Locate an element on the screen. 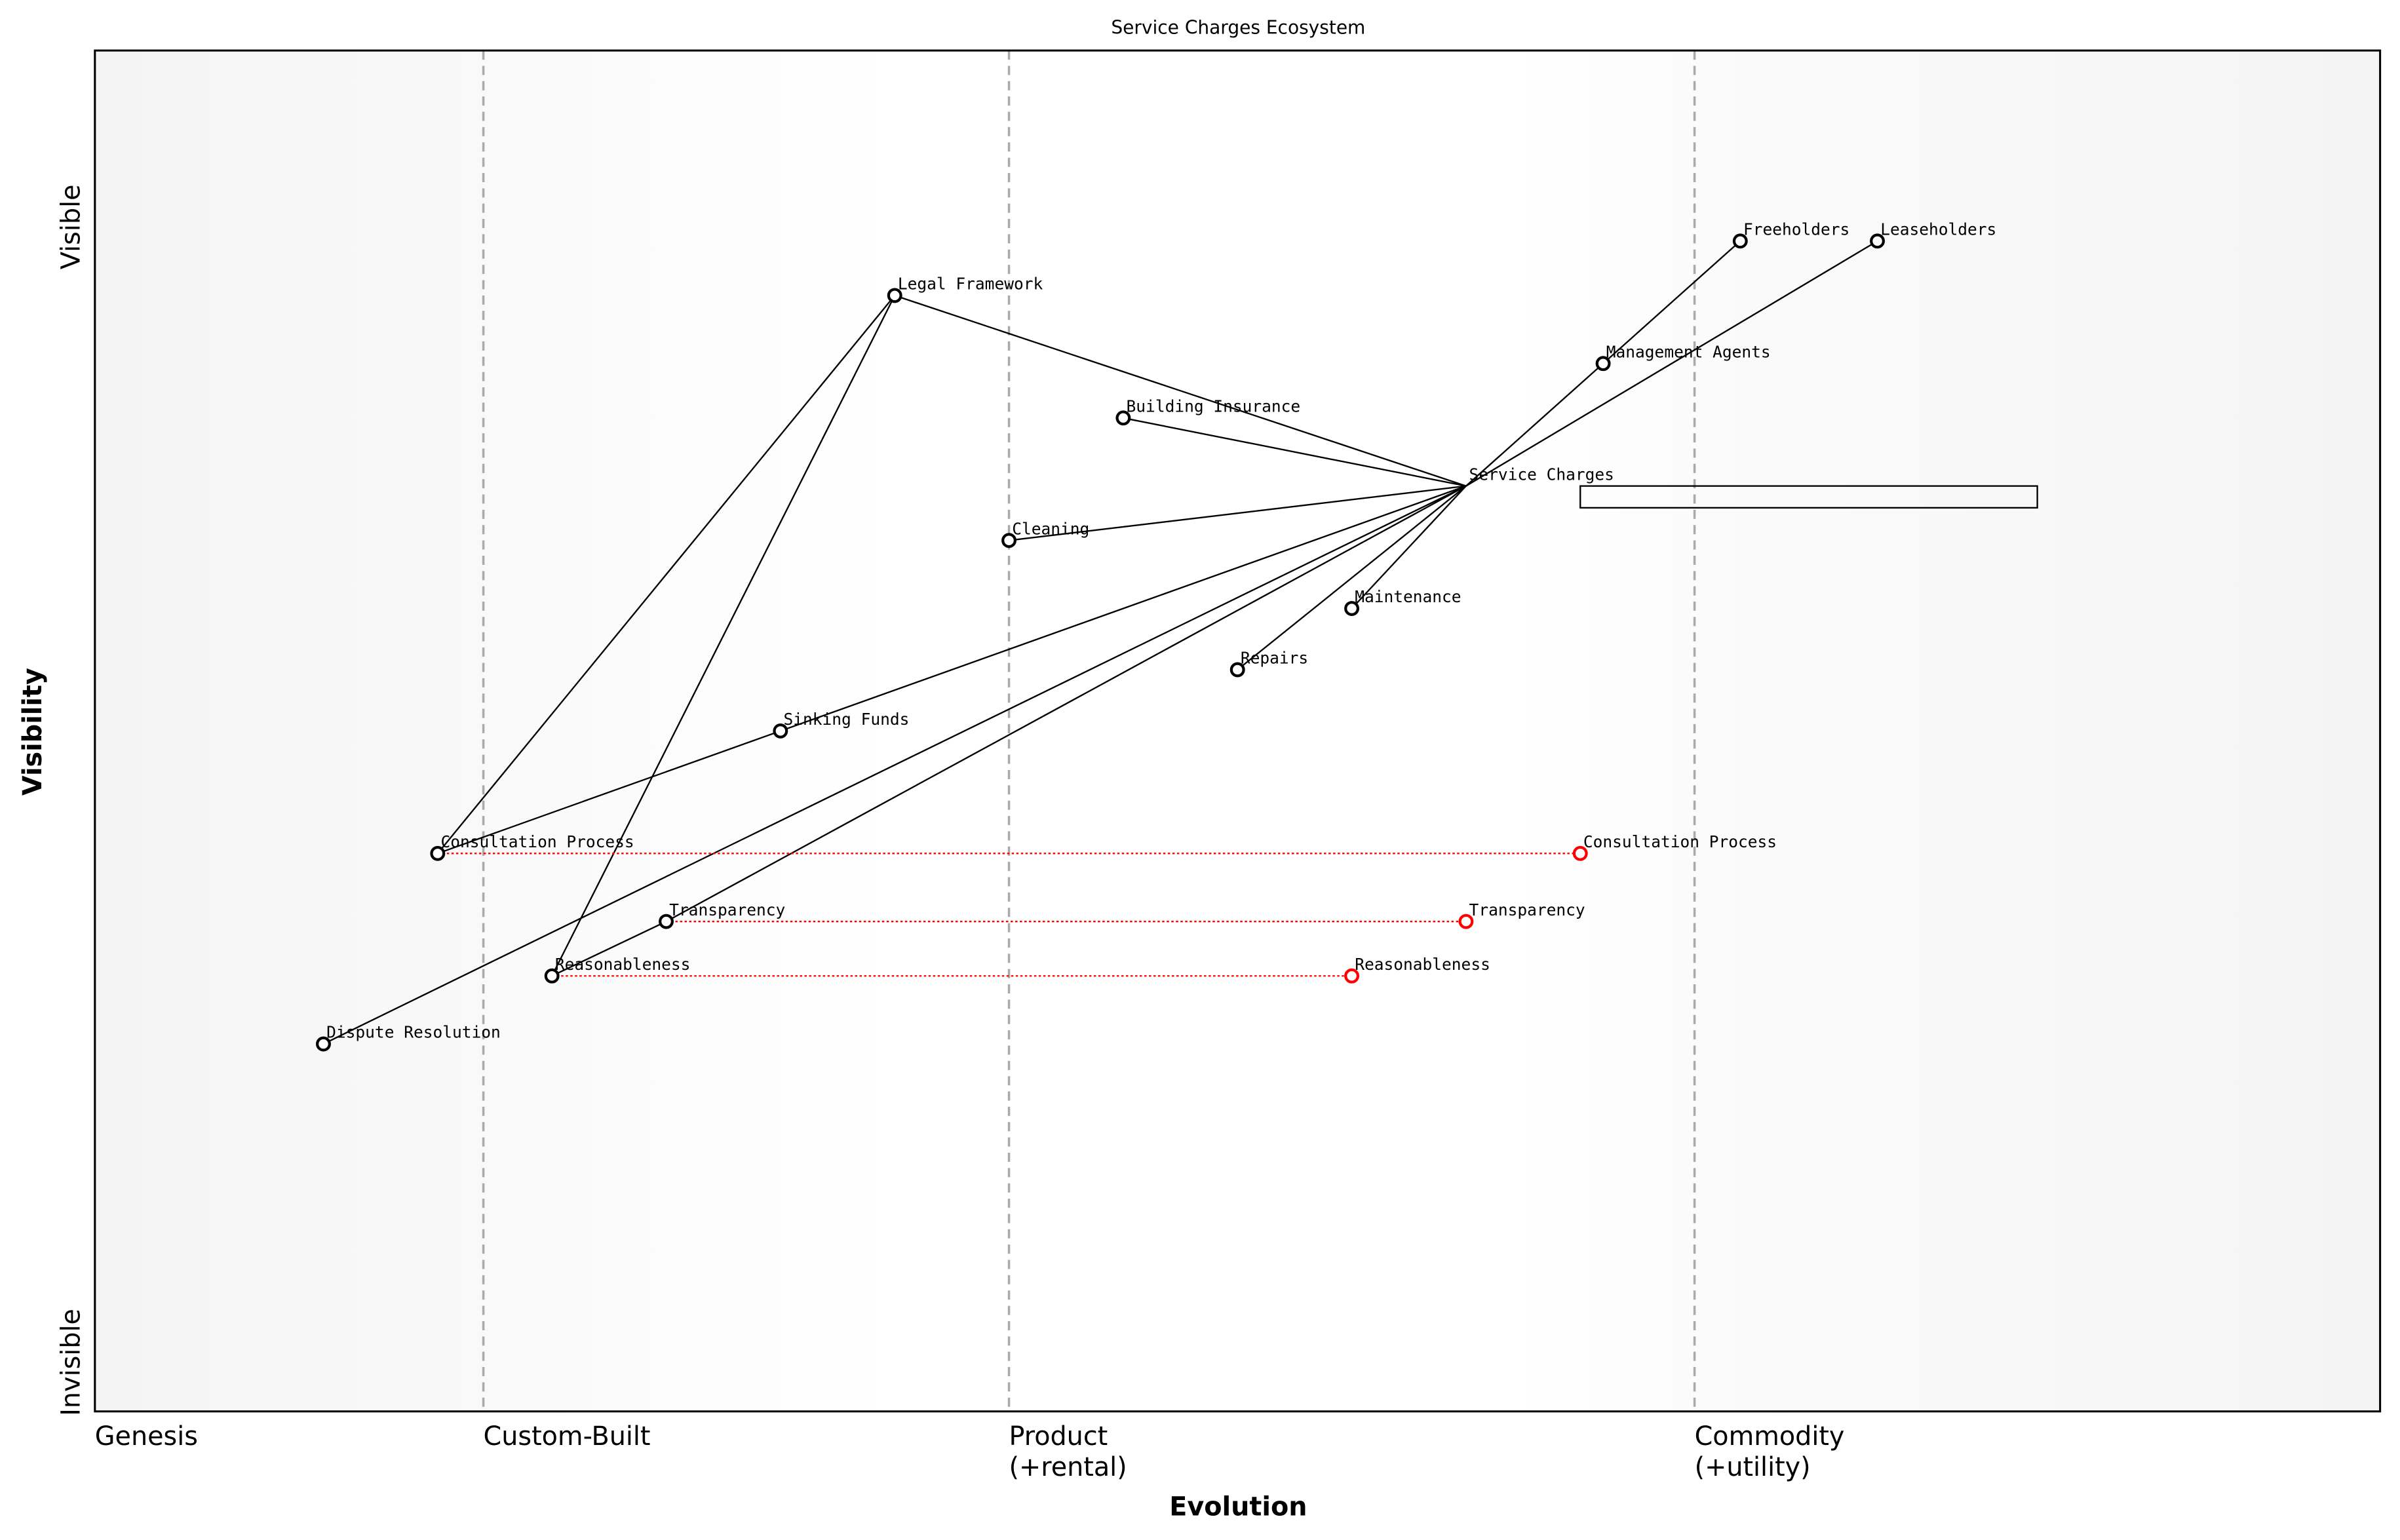  link-transparency-service-charges is located at coordinates (1066, 704).